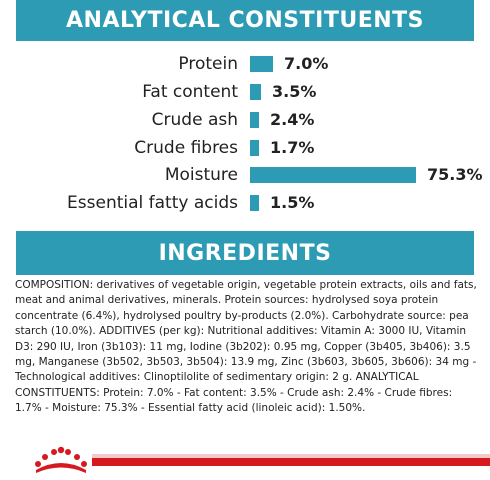  What do you see at coordinates (245, 120) in the screenshot?
I see `constituent-row: Crude ash 2.4%` at bounding box center [245, 120].